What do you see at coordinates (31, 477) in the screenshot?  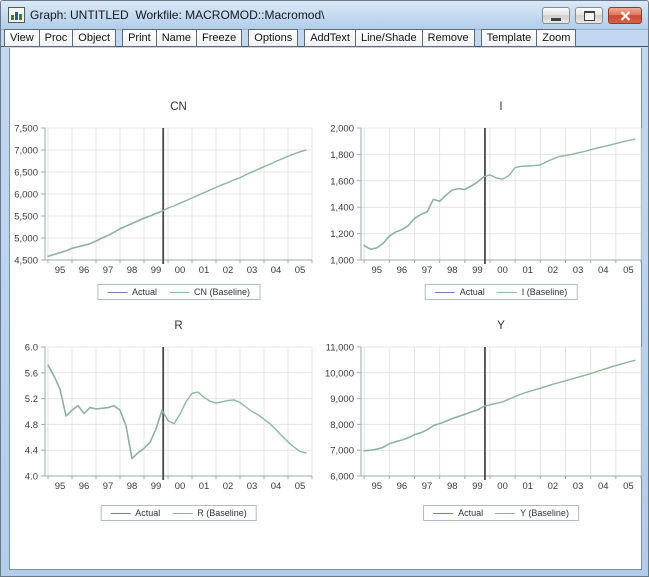 I see `svg-text: 4.0` at bounding box center [31, 477].